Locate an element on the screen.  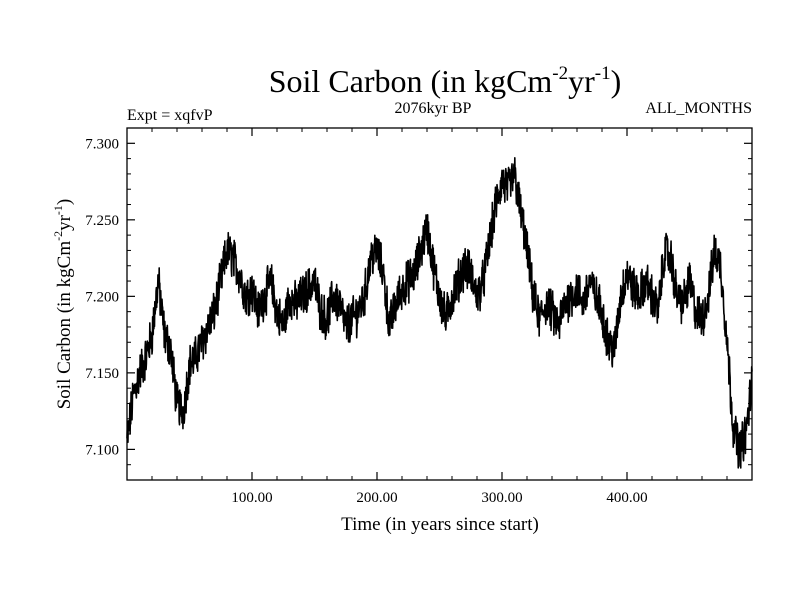
chart-title-main: Soil Carbon (in kgCm is located at coordinates (411, 81).